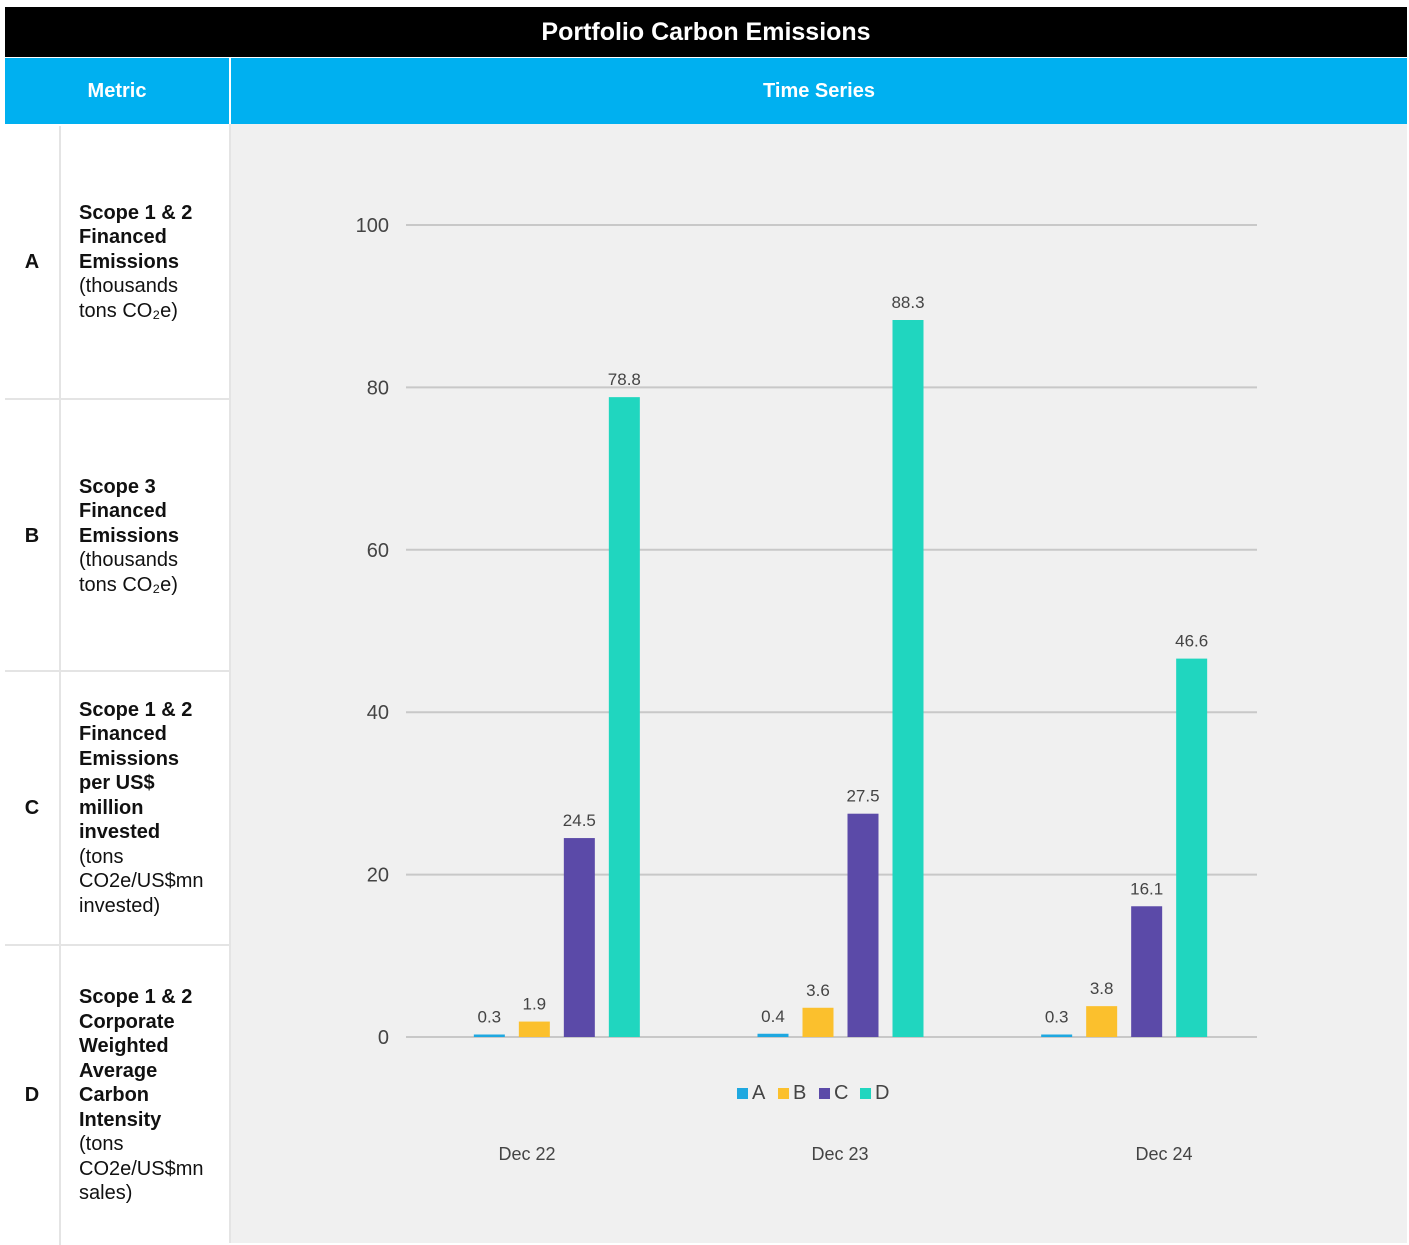 This screenshot has height=1245, width=1409. What do you see at coordinates (114, 1095) in the screenshot?
I see `metric-label-line: Carbon` at bounding box center [114, 1095].